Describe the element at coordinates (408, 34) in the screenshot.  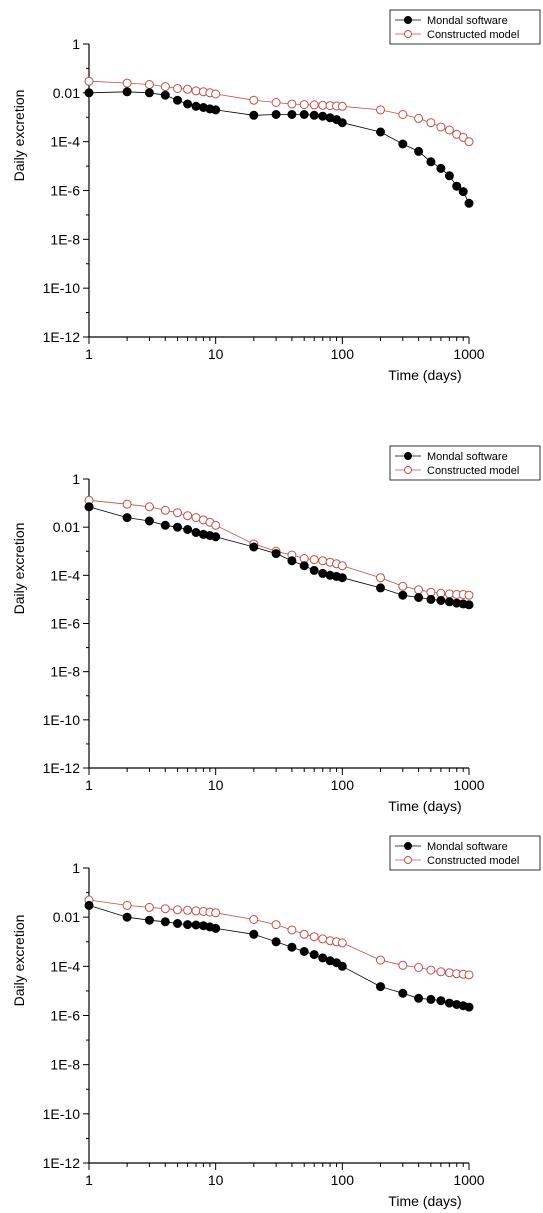
I see `legend-marker-constructed` at that location.